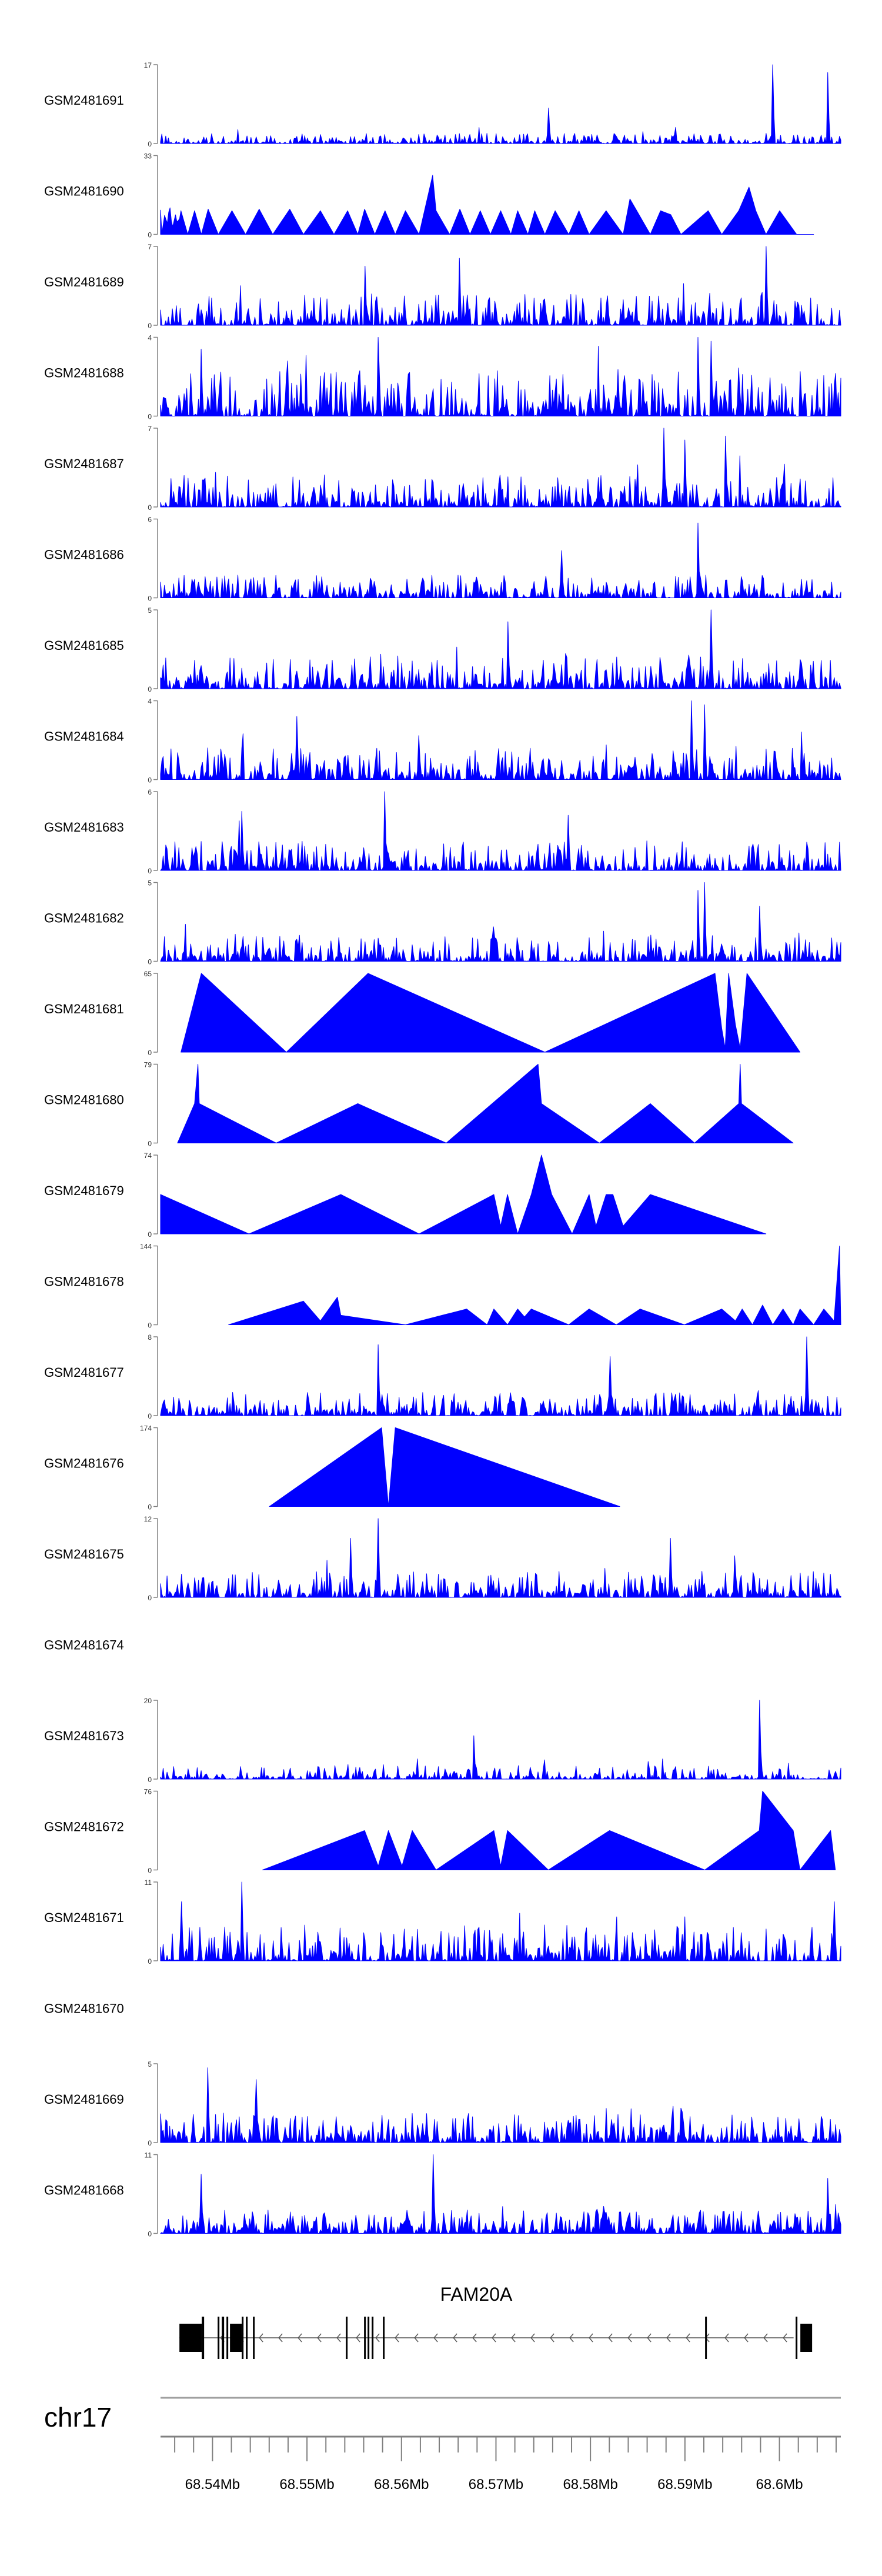 The image size is (882, 2576). Describe the element at coordinates (84, 373) in the screenshot. I see `track-label: GSM2481688` at that location.